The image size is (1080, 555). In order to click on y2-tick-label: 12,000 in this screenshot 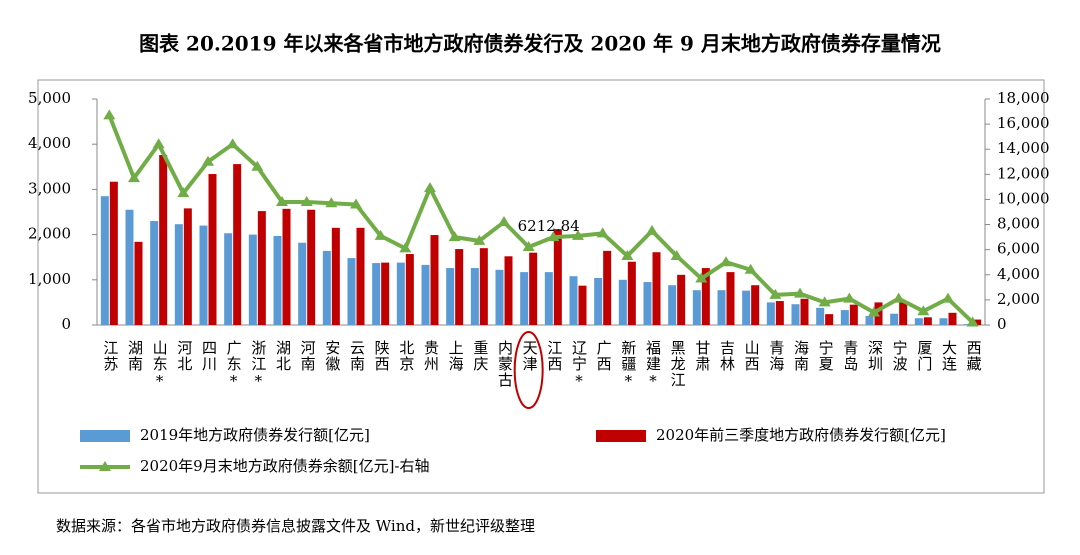, I will do `click(1023, 173)`.